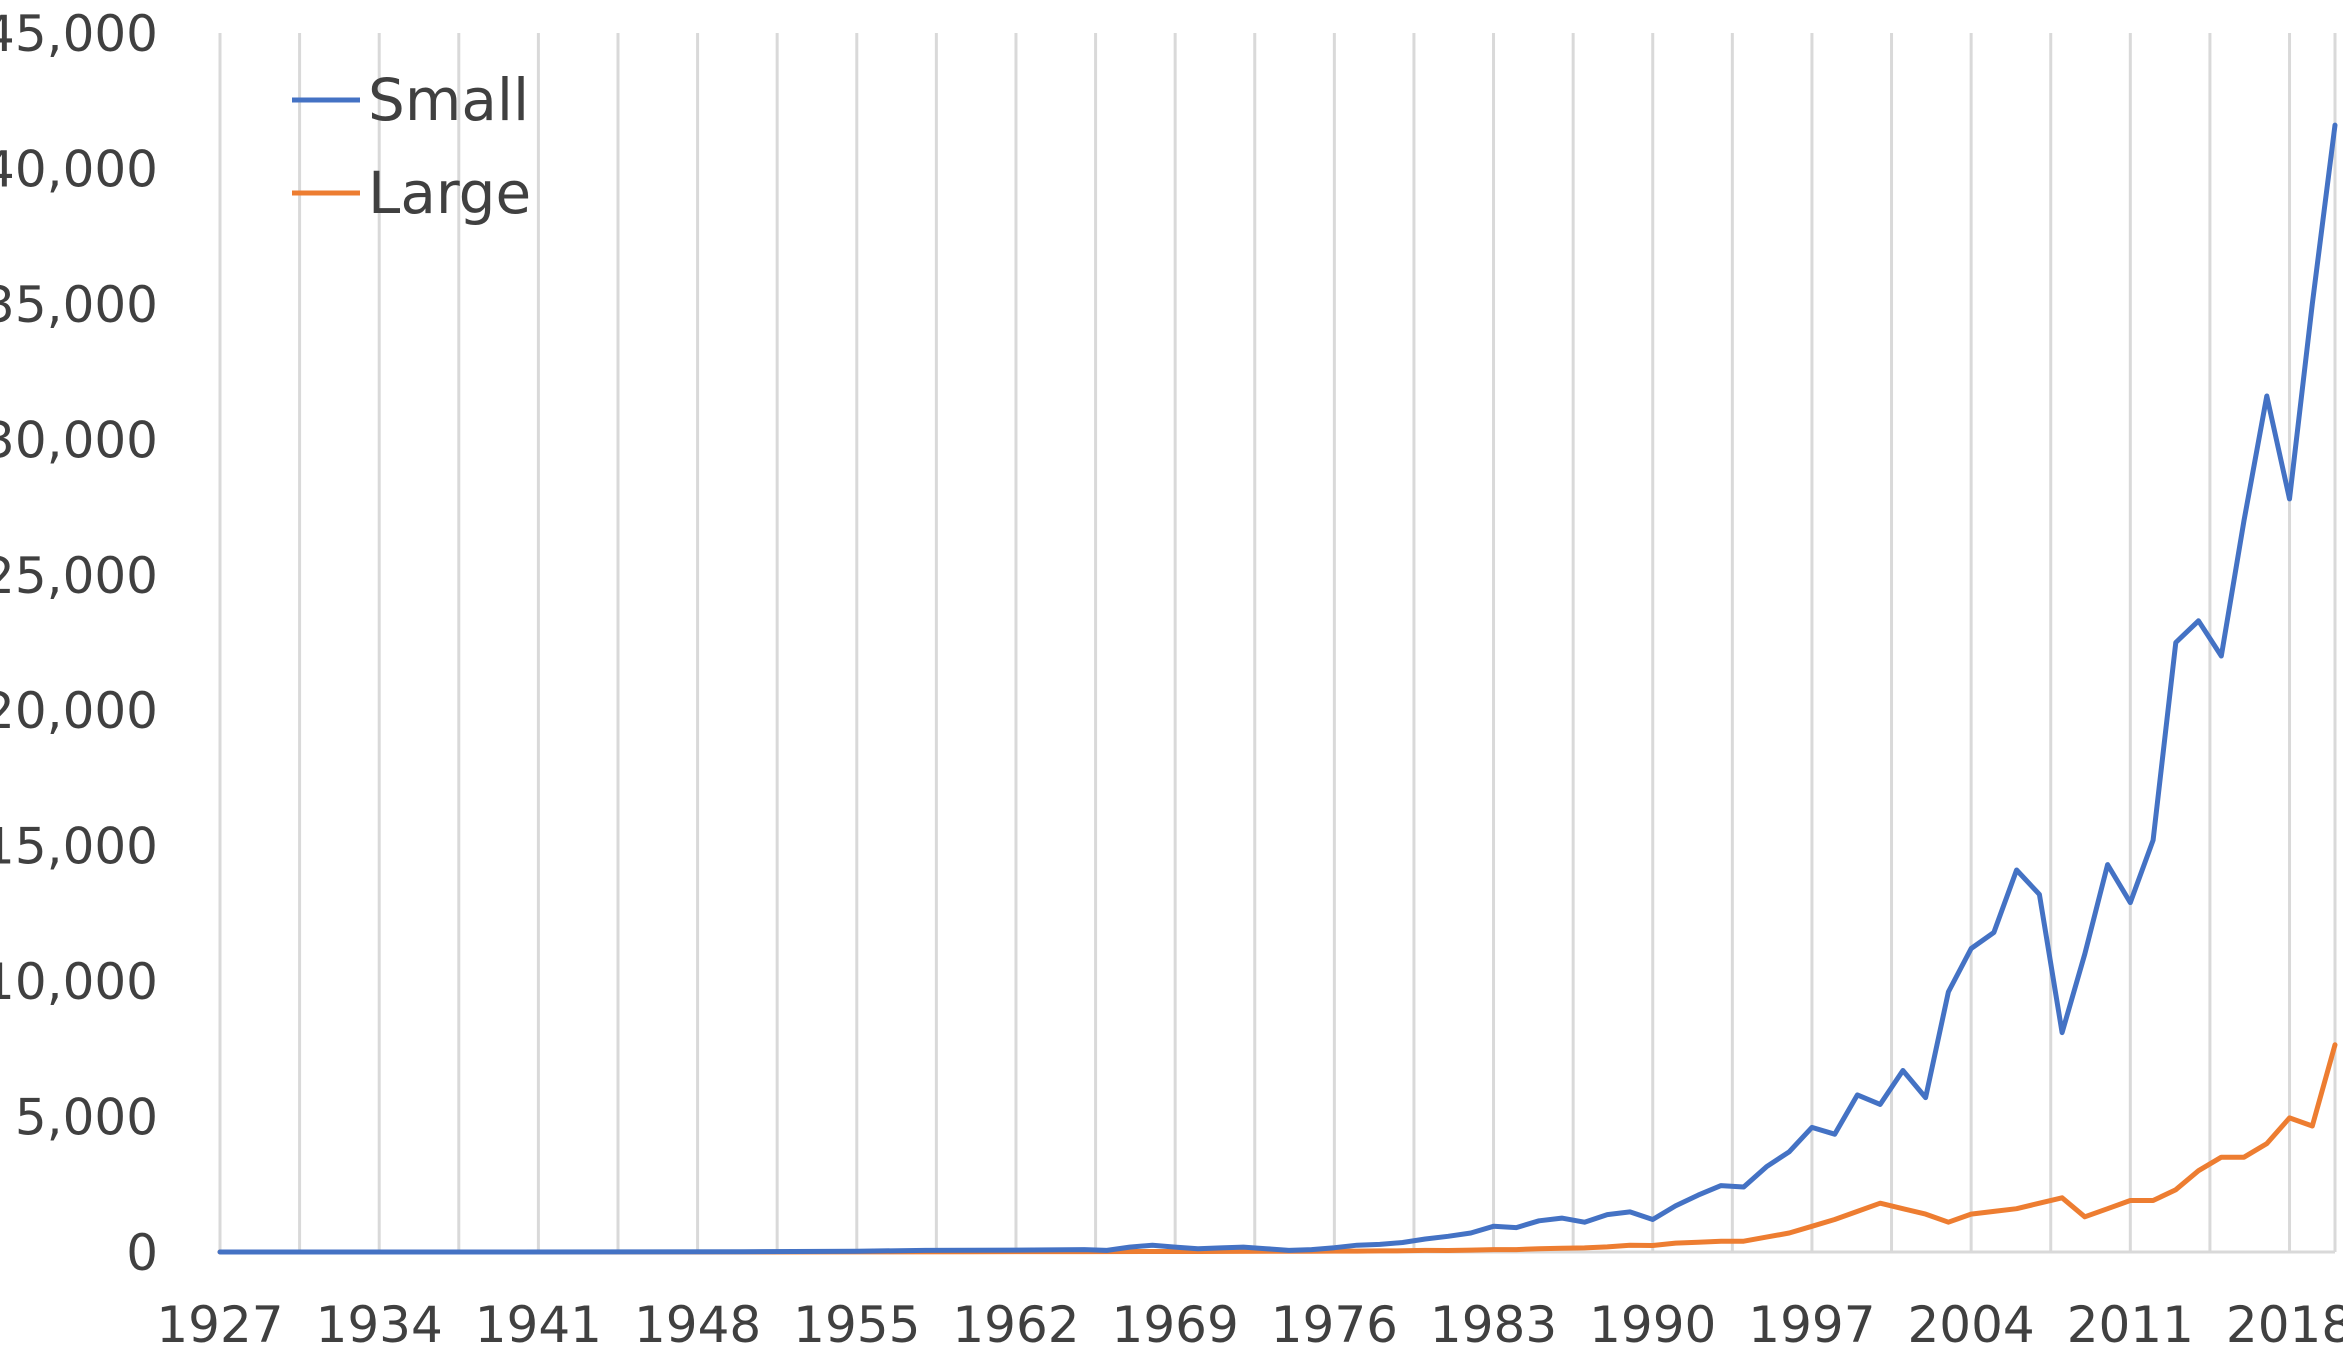  What do you see at coordinates (1971, 1325) in the screenshot?
I see `x-tick-label: 2004` at bounding box center [1971, 1325].